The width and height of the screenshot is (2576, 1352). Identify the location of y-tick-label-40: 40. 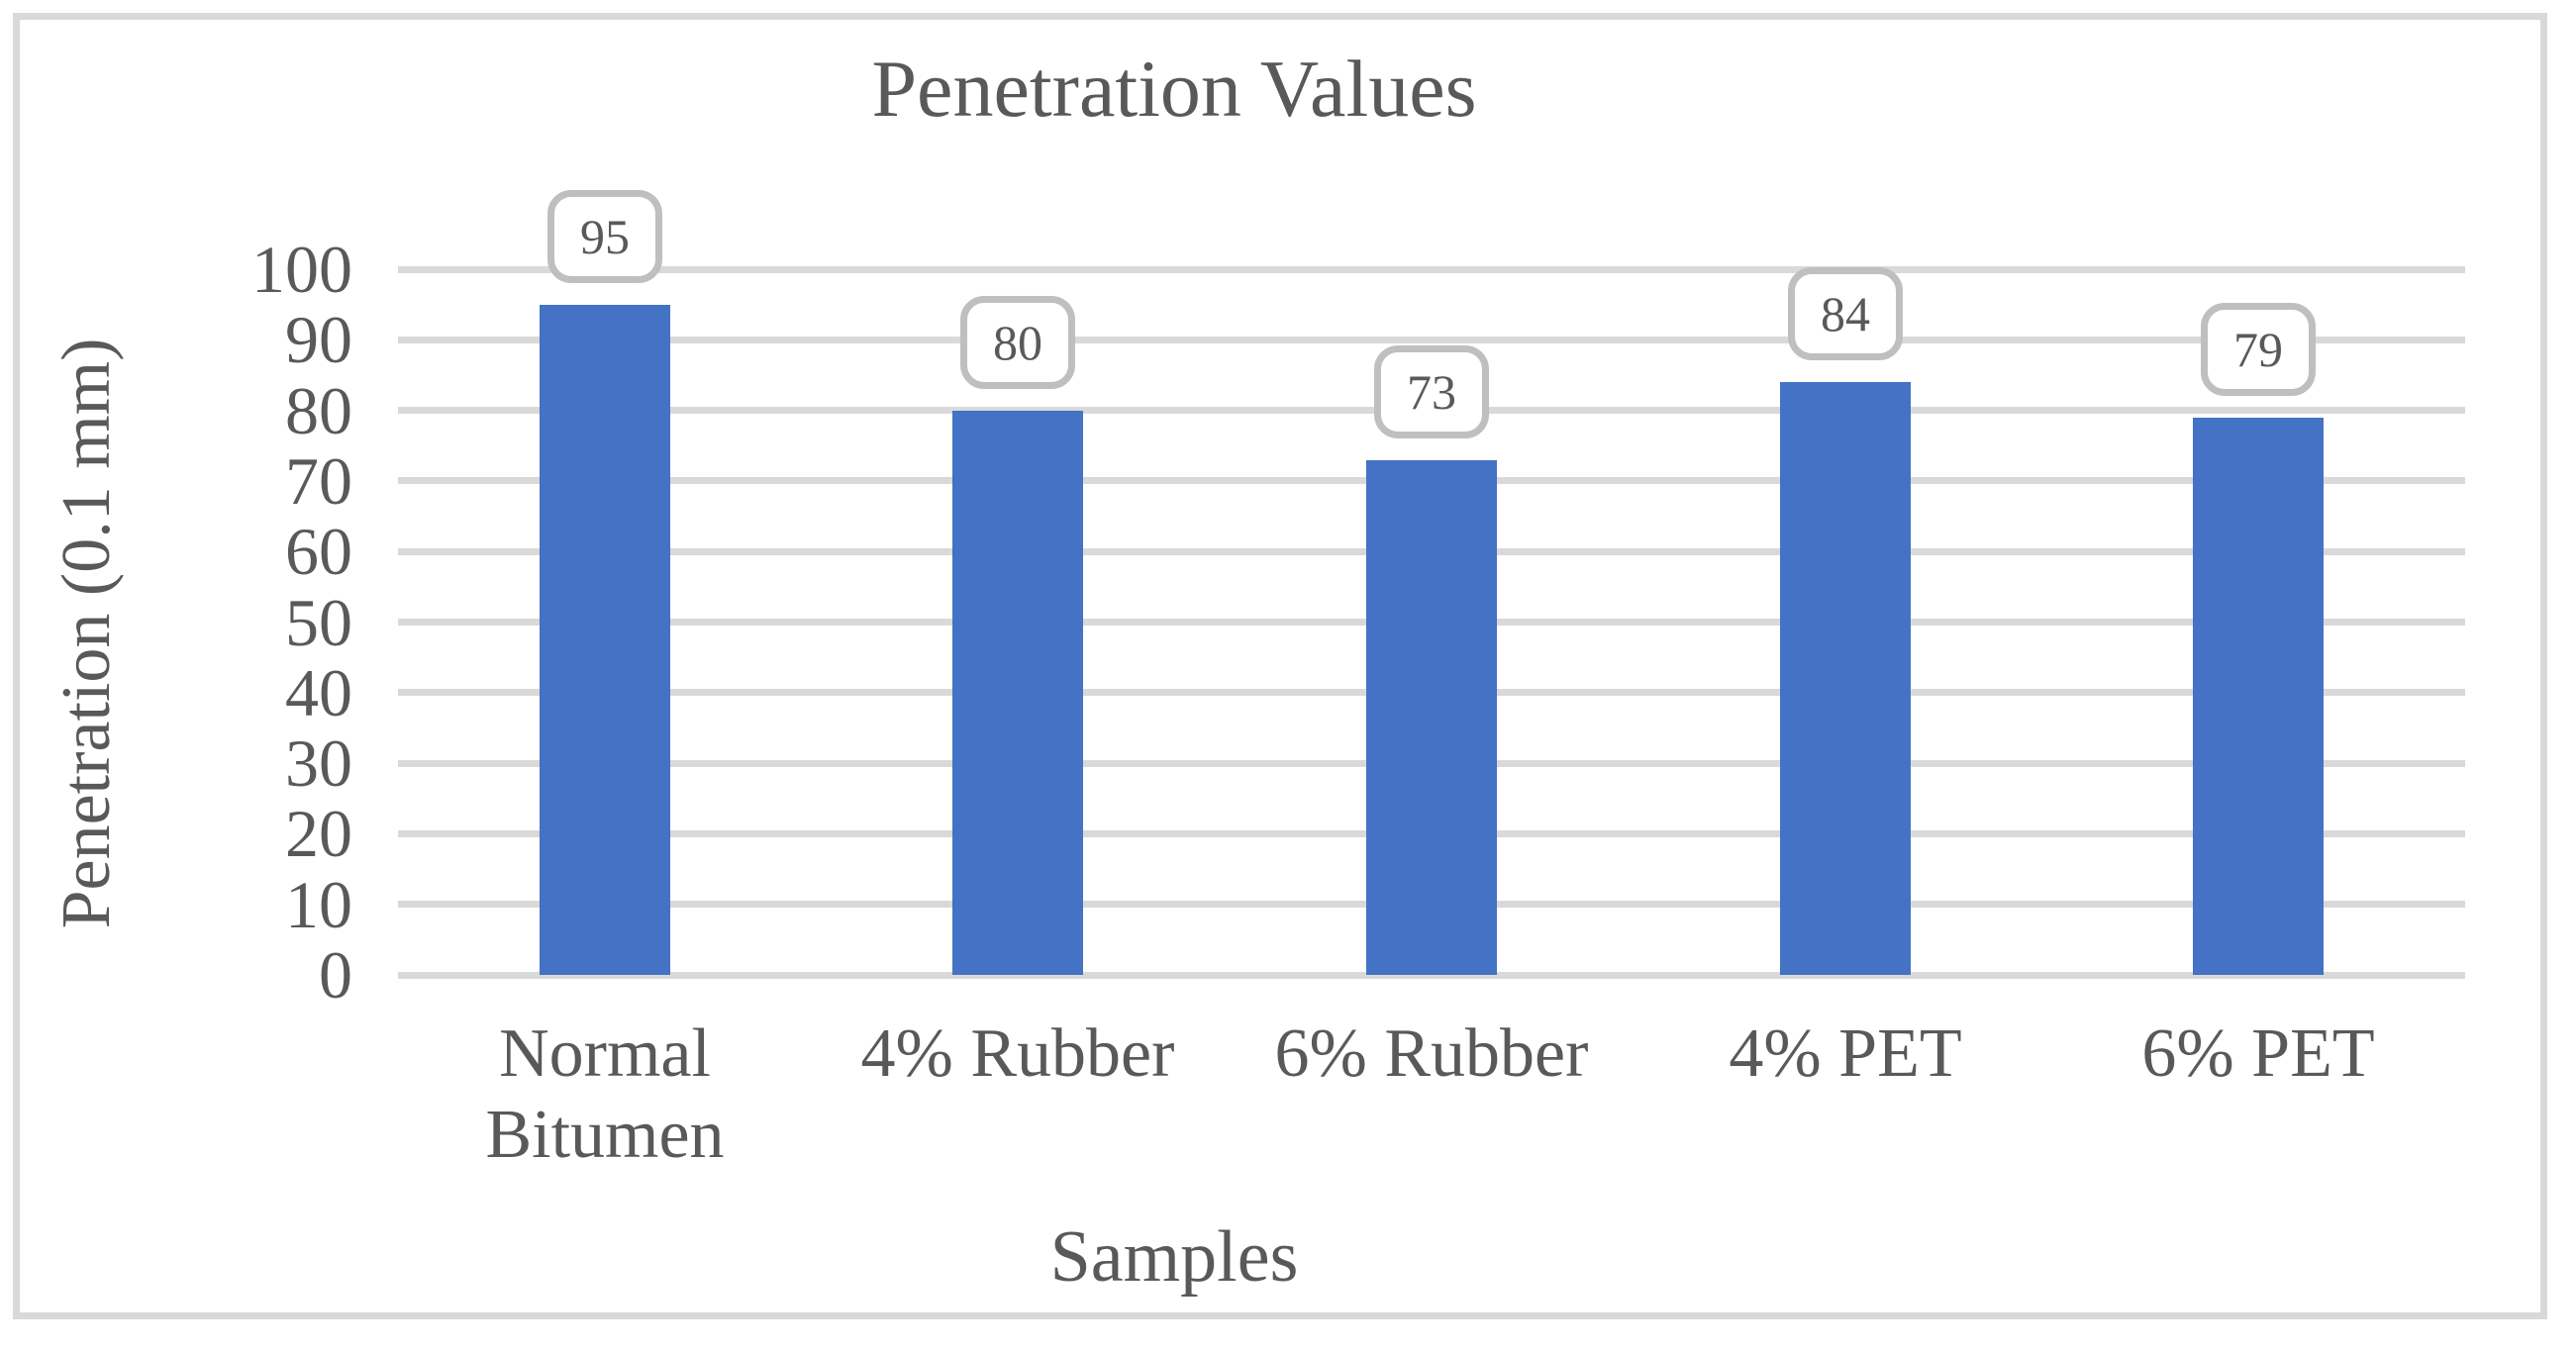
(319, 693).